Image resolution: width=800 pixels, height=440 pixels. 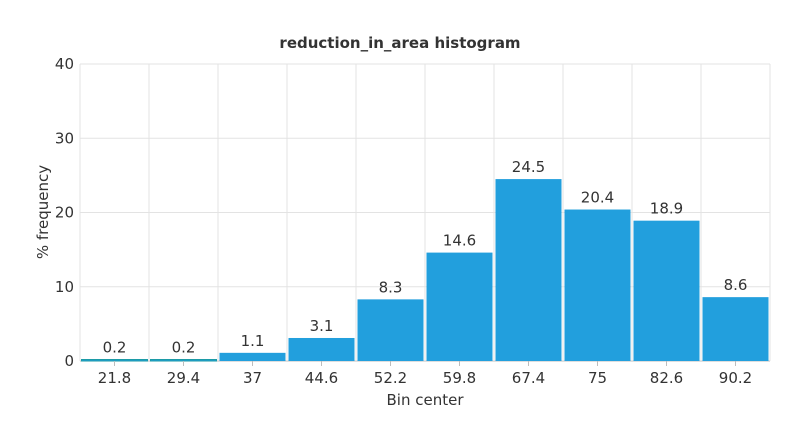 I want to click on x-tick-label: 29.4, so click(x=183, y=378).